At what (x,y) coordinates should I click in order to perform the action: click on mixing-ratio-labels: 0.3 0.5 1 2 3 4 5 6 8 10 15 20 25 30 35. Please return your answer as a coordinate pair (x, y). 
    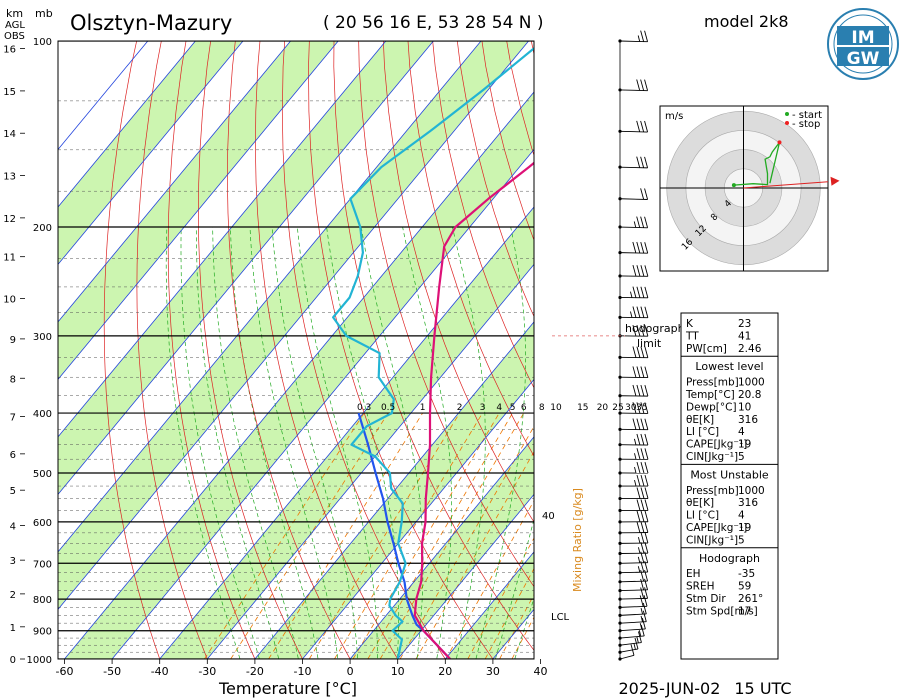
    Looking at the image, I should click on (502, 408).